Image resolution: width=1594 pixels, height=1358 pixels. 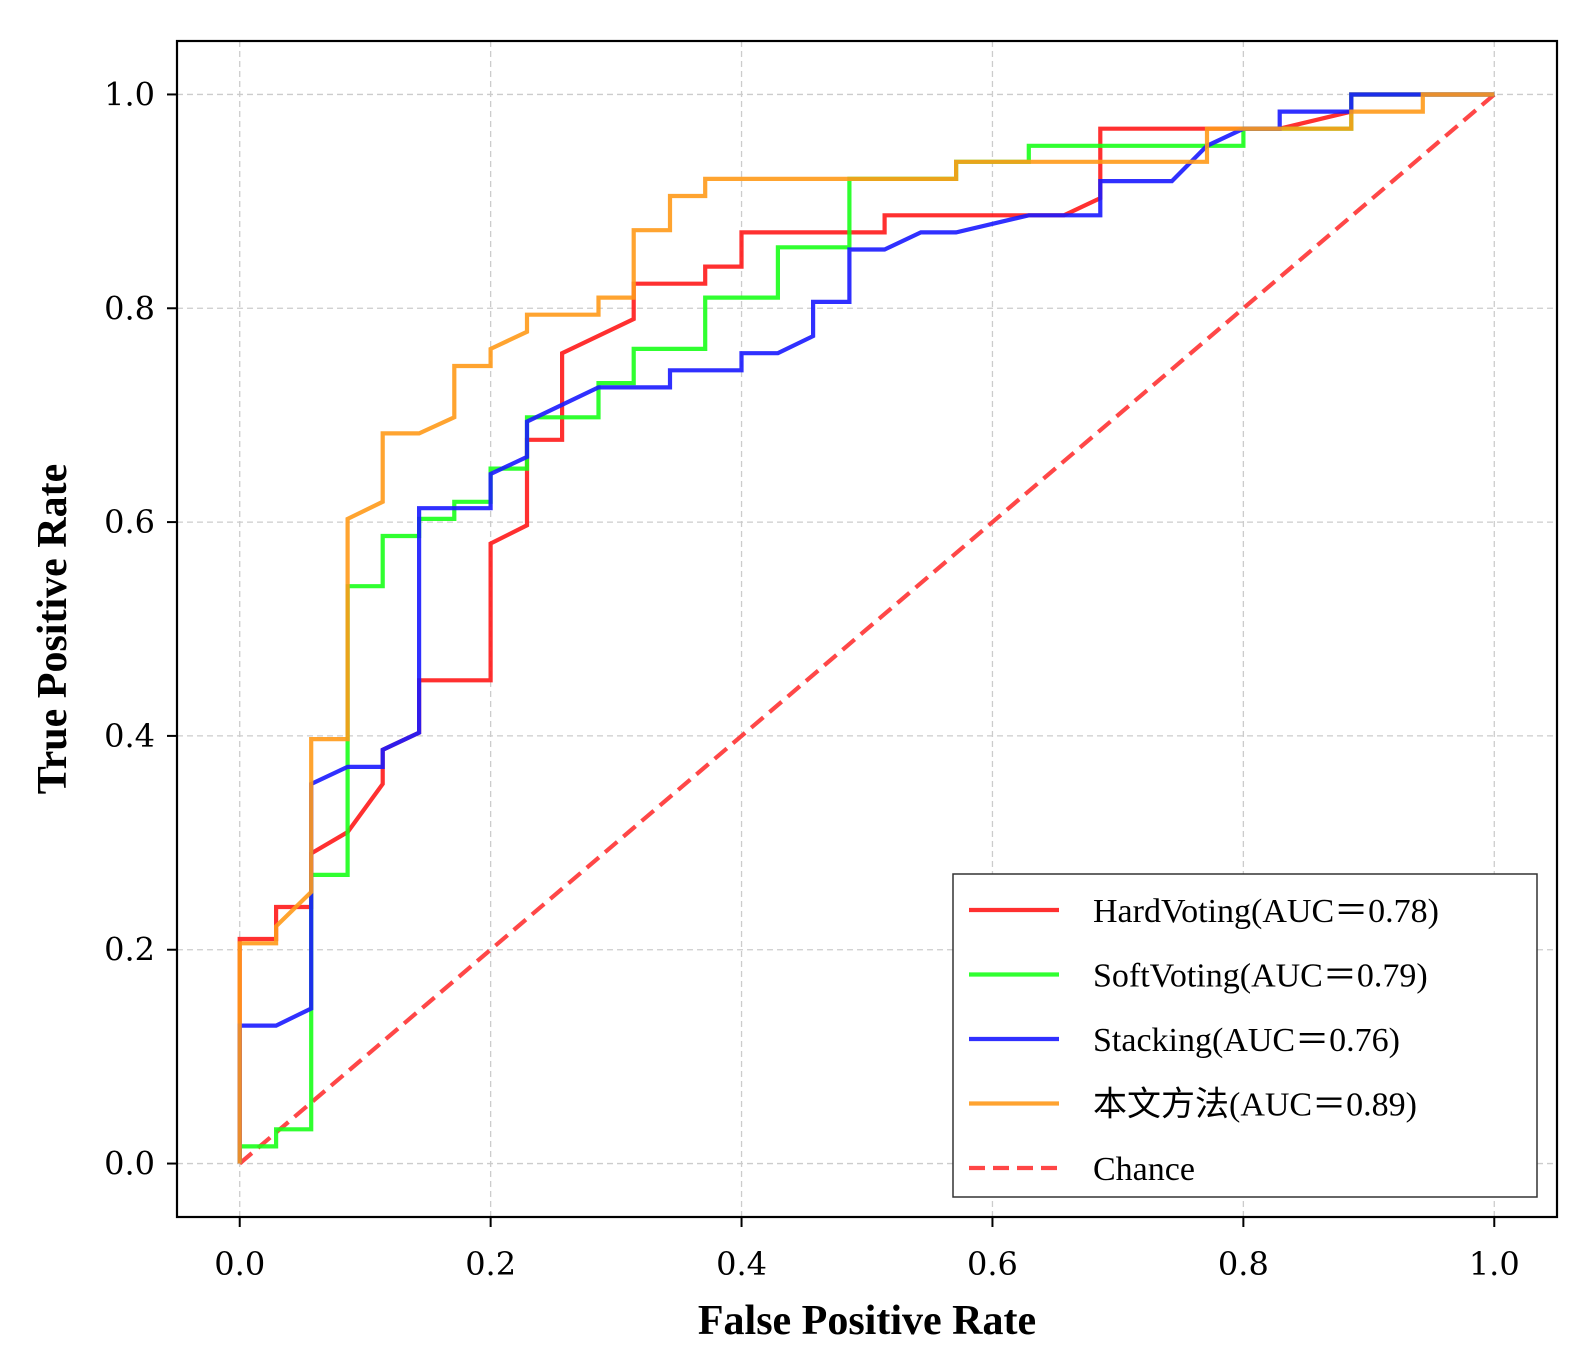 What do you see at coordinates (1260, 976) in the screenshot?
I see `legend-label-1: SoftVoting(AUC＝0.79)` at bounding box center [1260, 976].